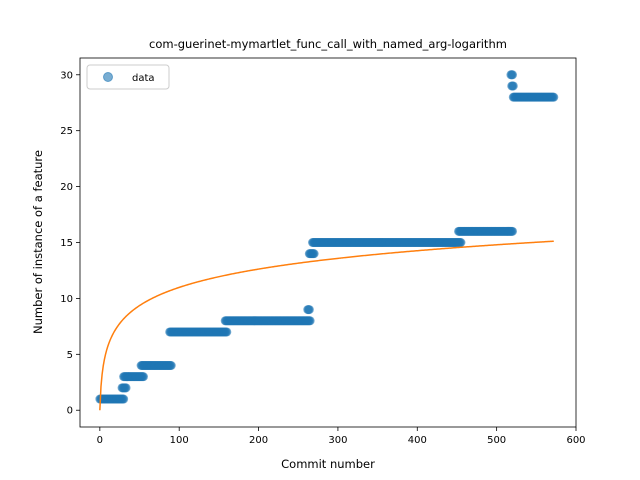 The image size is (640, 480). I want to click on legend-label-data: data, so click(143, 78).